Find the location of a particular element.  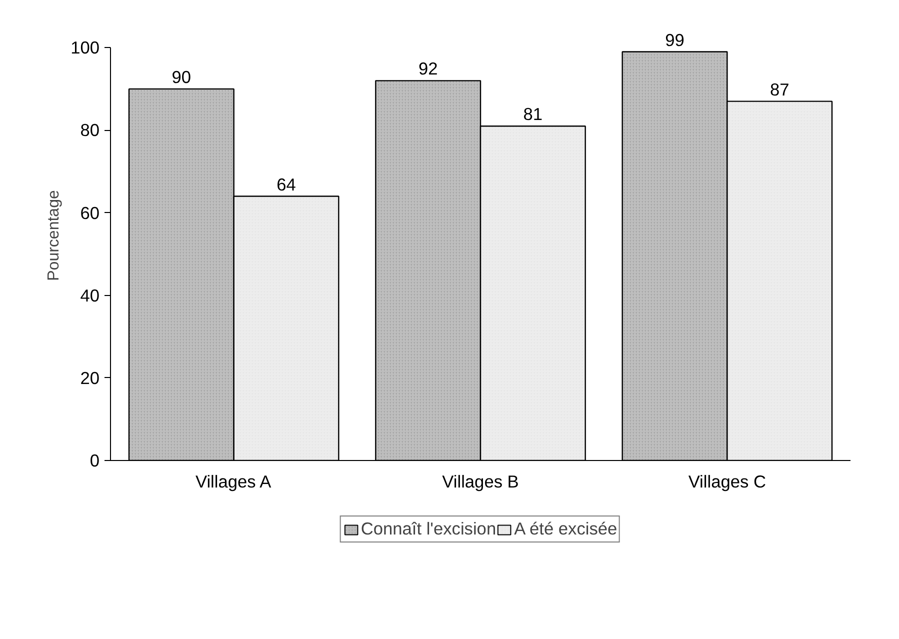

data-label: 87 is located at coordinates (780, 89).